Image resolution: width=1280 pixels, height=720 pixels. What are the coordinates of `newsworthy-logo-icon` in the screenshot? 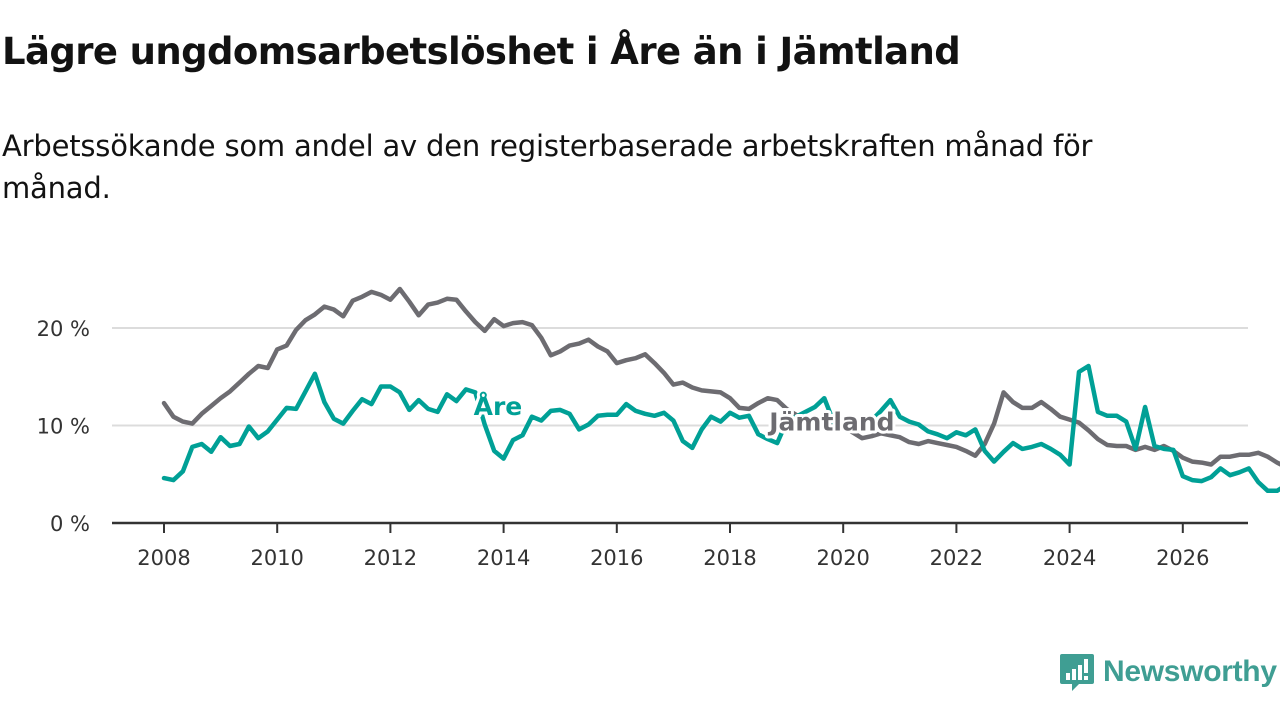 It's located at (1077, 672).